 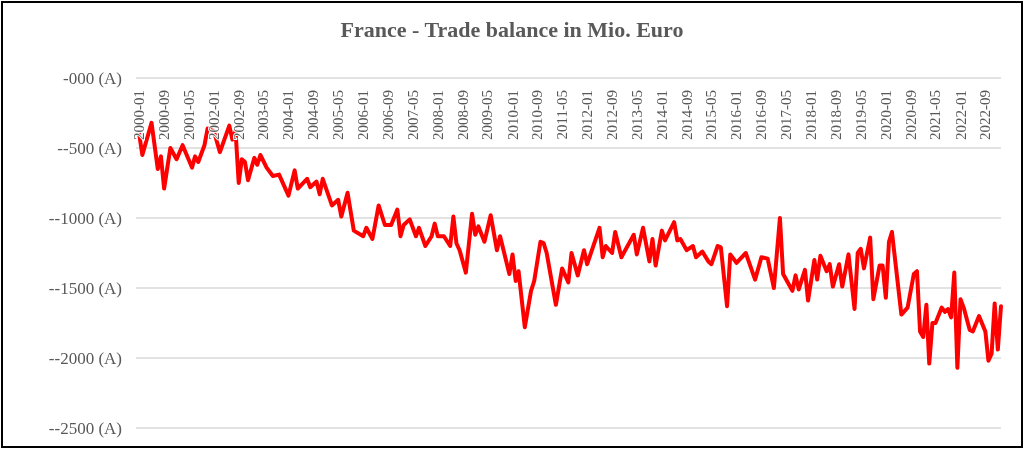 I want to click on x-tick-label: 2021-05, so click(x=935, y=115).